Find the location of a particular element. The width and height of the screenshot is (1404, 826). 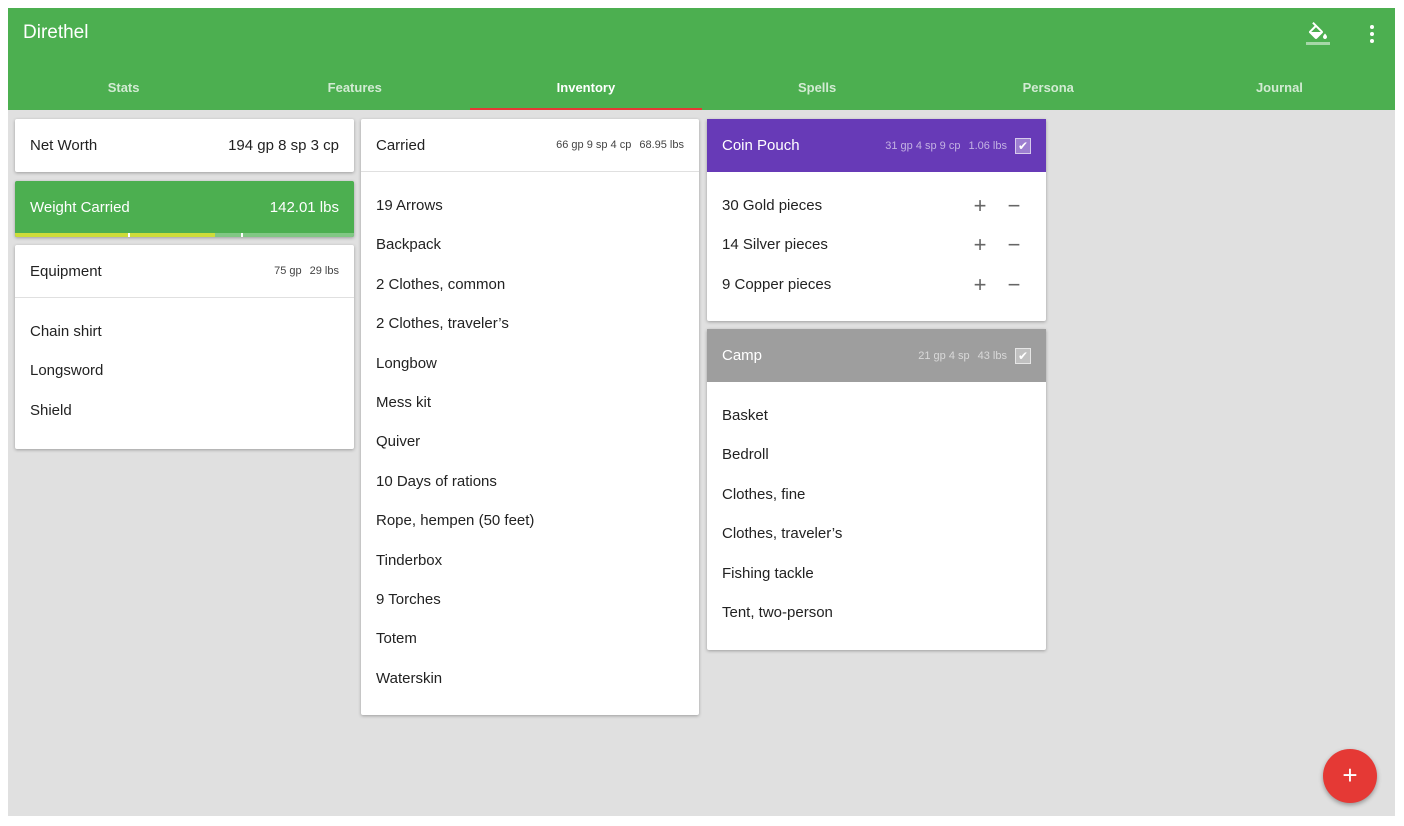

camp-header: Camp 21 gp 4 sp 43 lbs ✔ is located at coordinates (876, 355).